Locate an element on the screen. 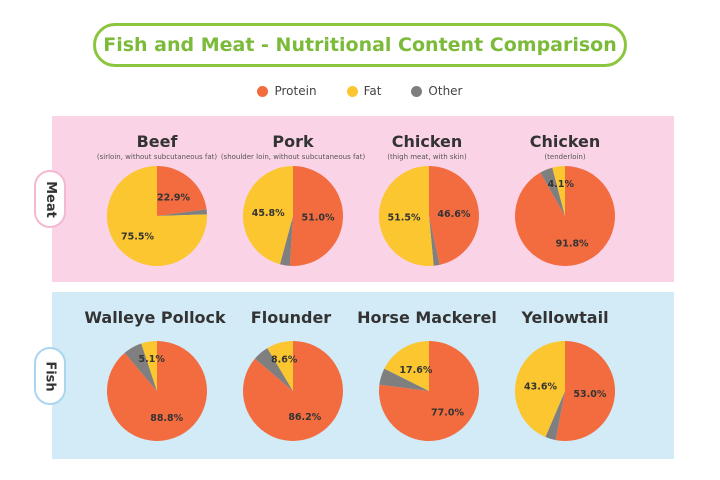 This screenshot has height=480, width=720. data-label-protein-fish-yellowtail-3: 53.0% is located at coordinates (589, 394).